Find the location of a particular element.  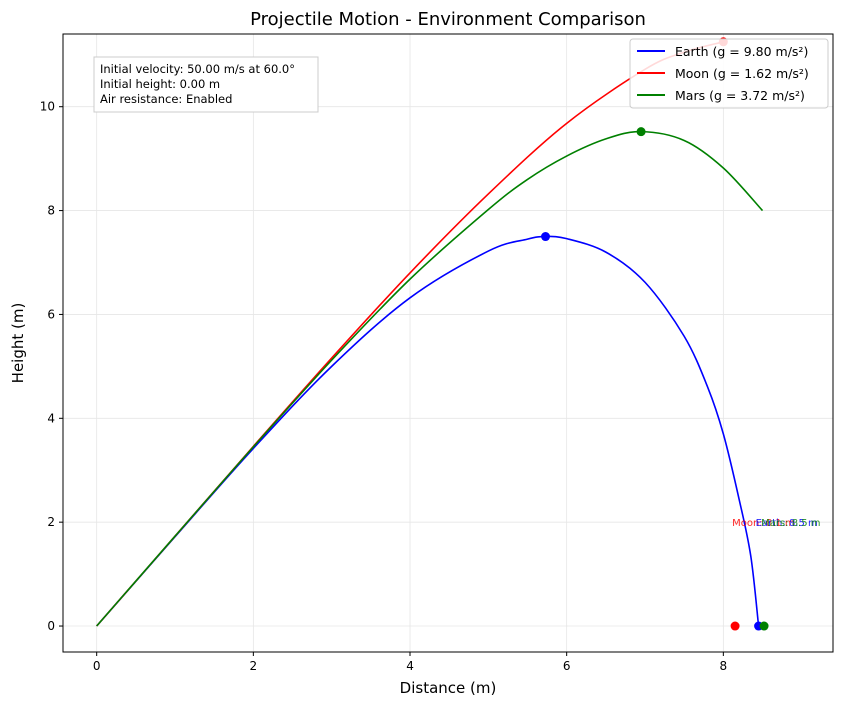

x-tick-label: 4 is located at coordinates (410, 666).